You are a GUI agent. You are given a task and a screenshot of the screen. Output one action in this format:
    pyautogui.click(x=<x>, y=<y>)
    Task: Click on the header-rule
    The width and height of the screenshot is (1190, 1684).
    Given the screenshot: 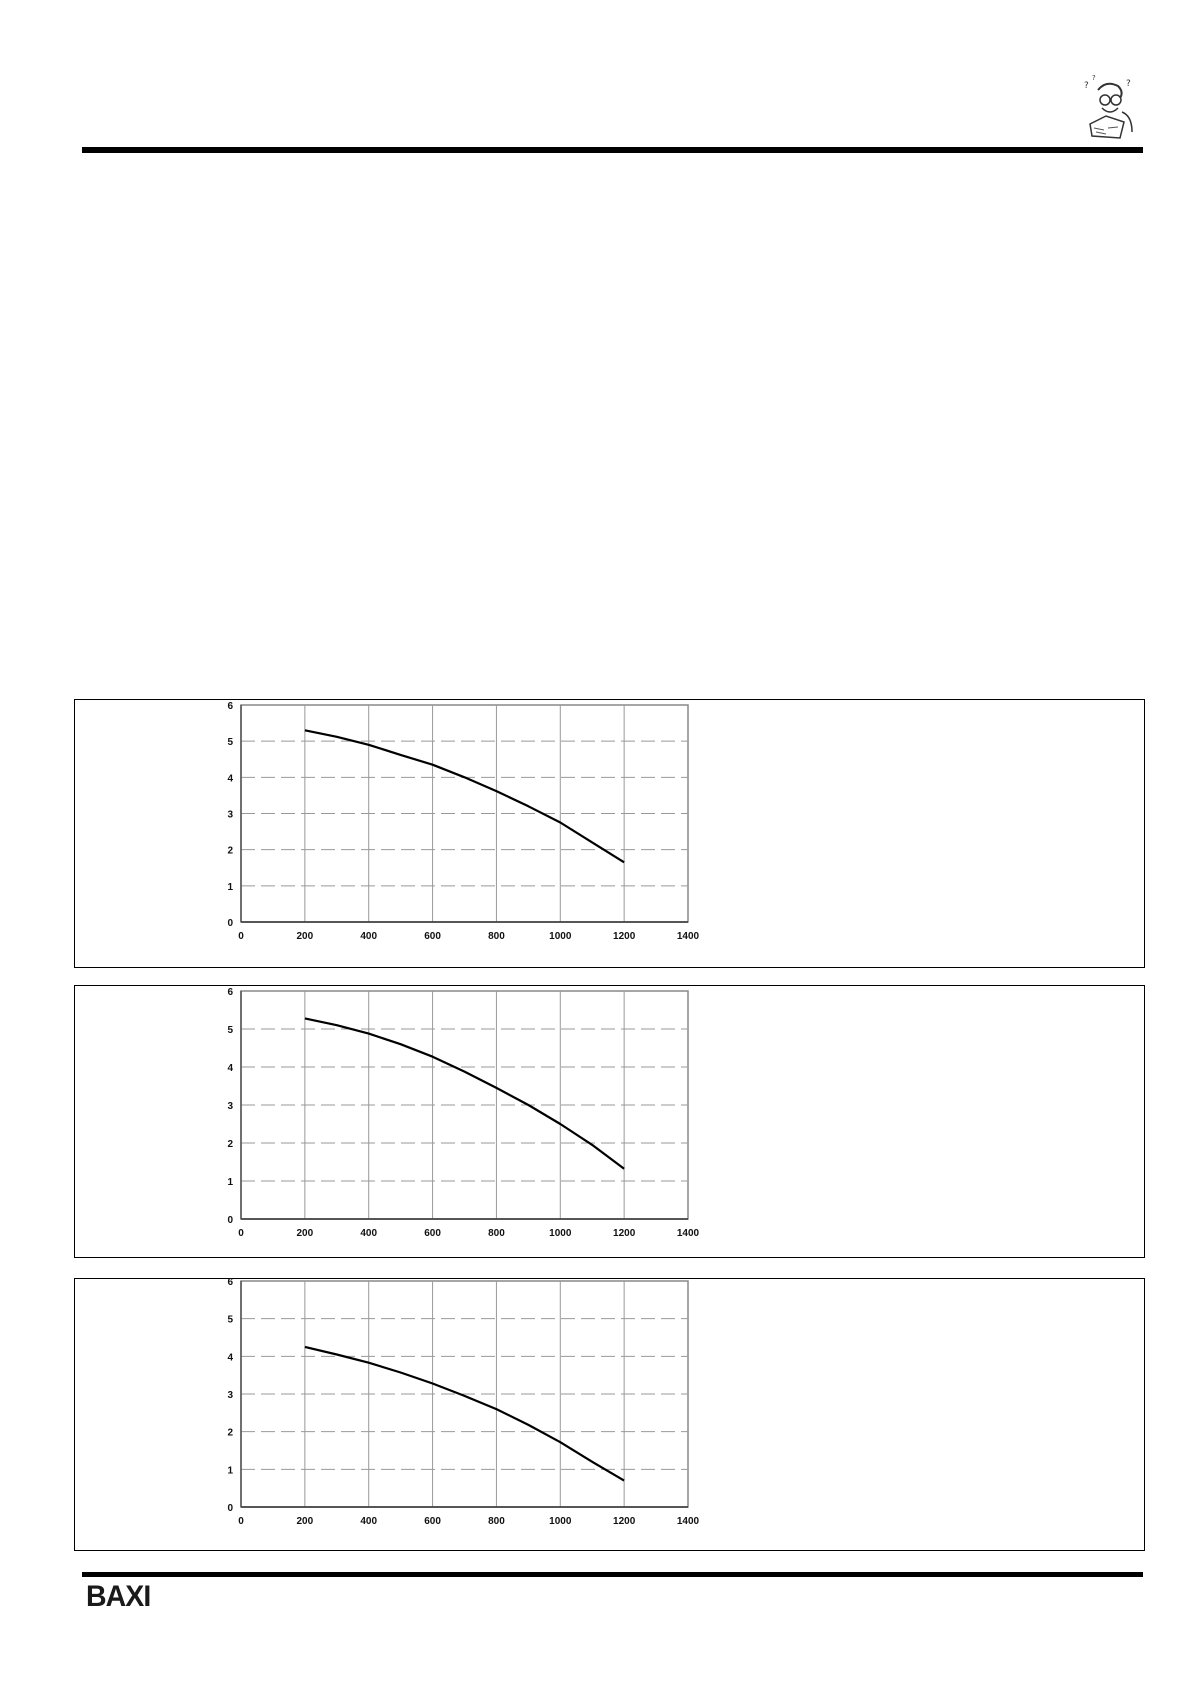 What is the action you would take?
    pyautogui.click(x=612, y=150)
    